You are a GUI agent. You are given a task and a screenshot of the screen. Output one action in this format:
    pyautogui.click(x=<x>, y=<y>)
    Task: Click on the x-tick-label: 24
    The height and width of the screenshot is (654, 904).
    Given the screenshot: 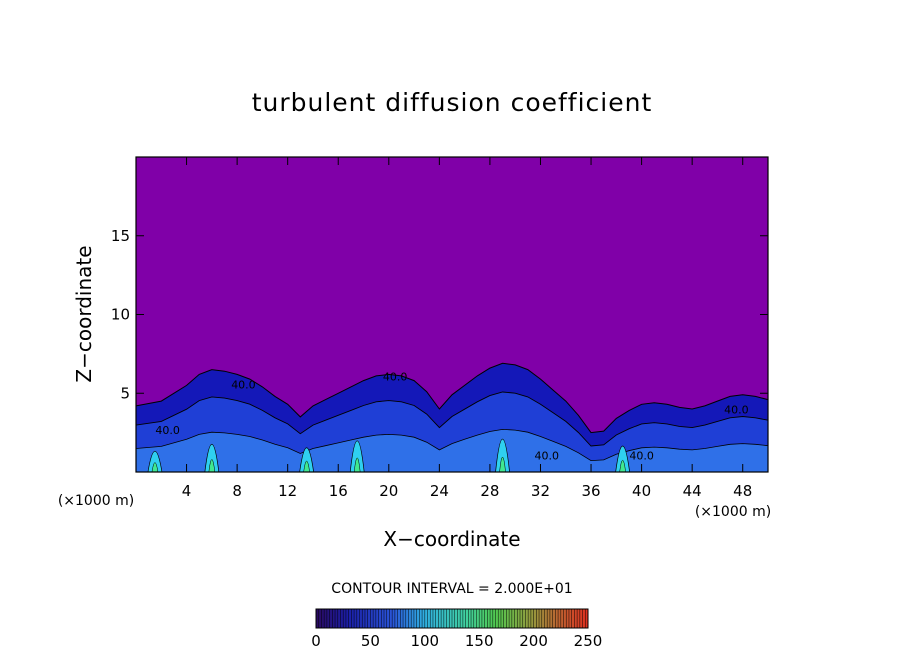 What is the action you would take?
    pyautogui.click(x=439, y=491)
    